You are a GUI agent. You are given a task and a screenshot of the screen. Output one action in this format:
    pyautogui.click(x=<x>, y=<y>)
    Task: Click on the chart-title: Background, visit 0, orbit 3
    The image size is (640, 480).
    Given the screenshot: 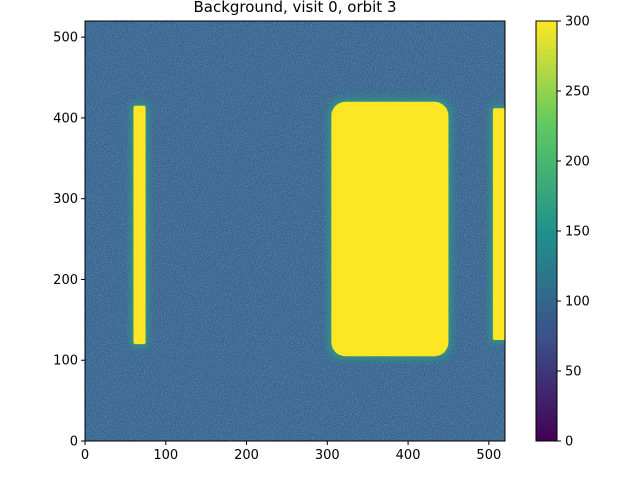 What is the action you would take?
    pyautogui.click(x=294, y=8)
    